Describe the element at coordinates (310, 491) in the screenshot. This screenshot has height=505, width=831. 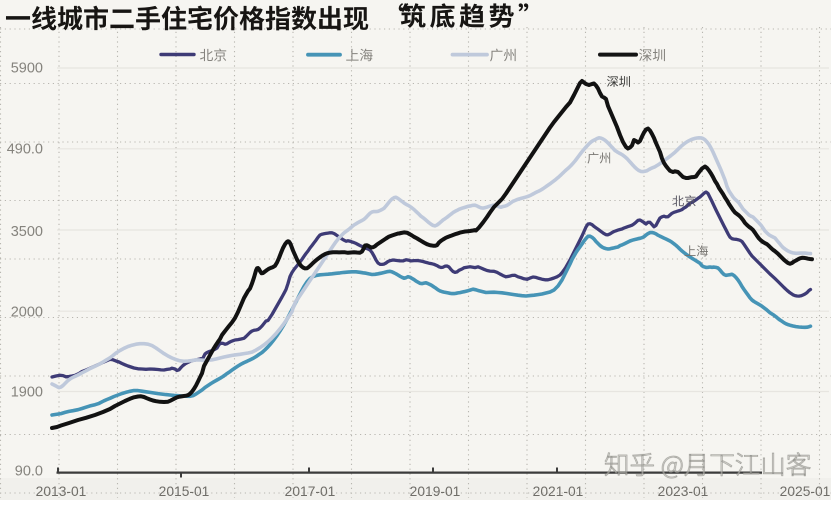
I see `svg-text: 2017-01` at that location.